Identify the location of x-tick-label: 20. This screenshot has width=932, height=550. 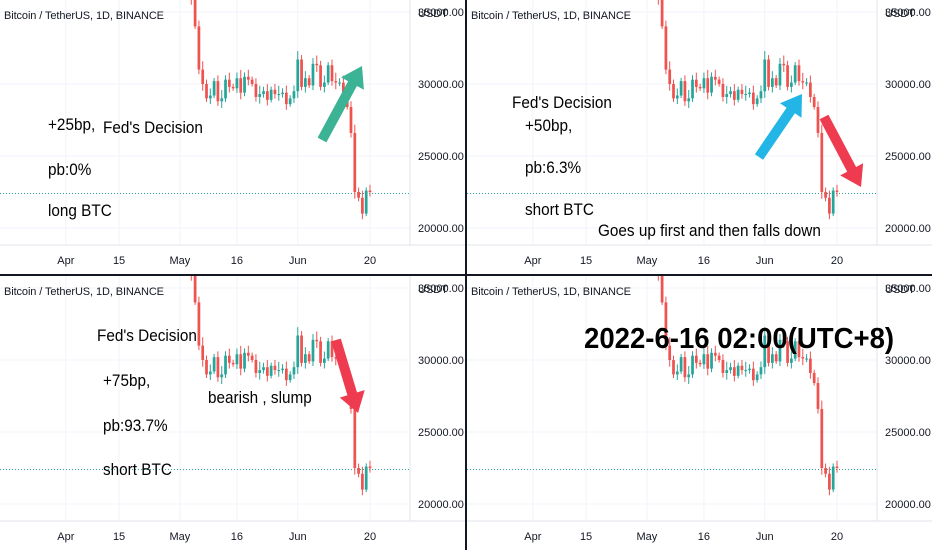
(837, 537).